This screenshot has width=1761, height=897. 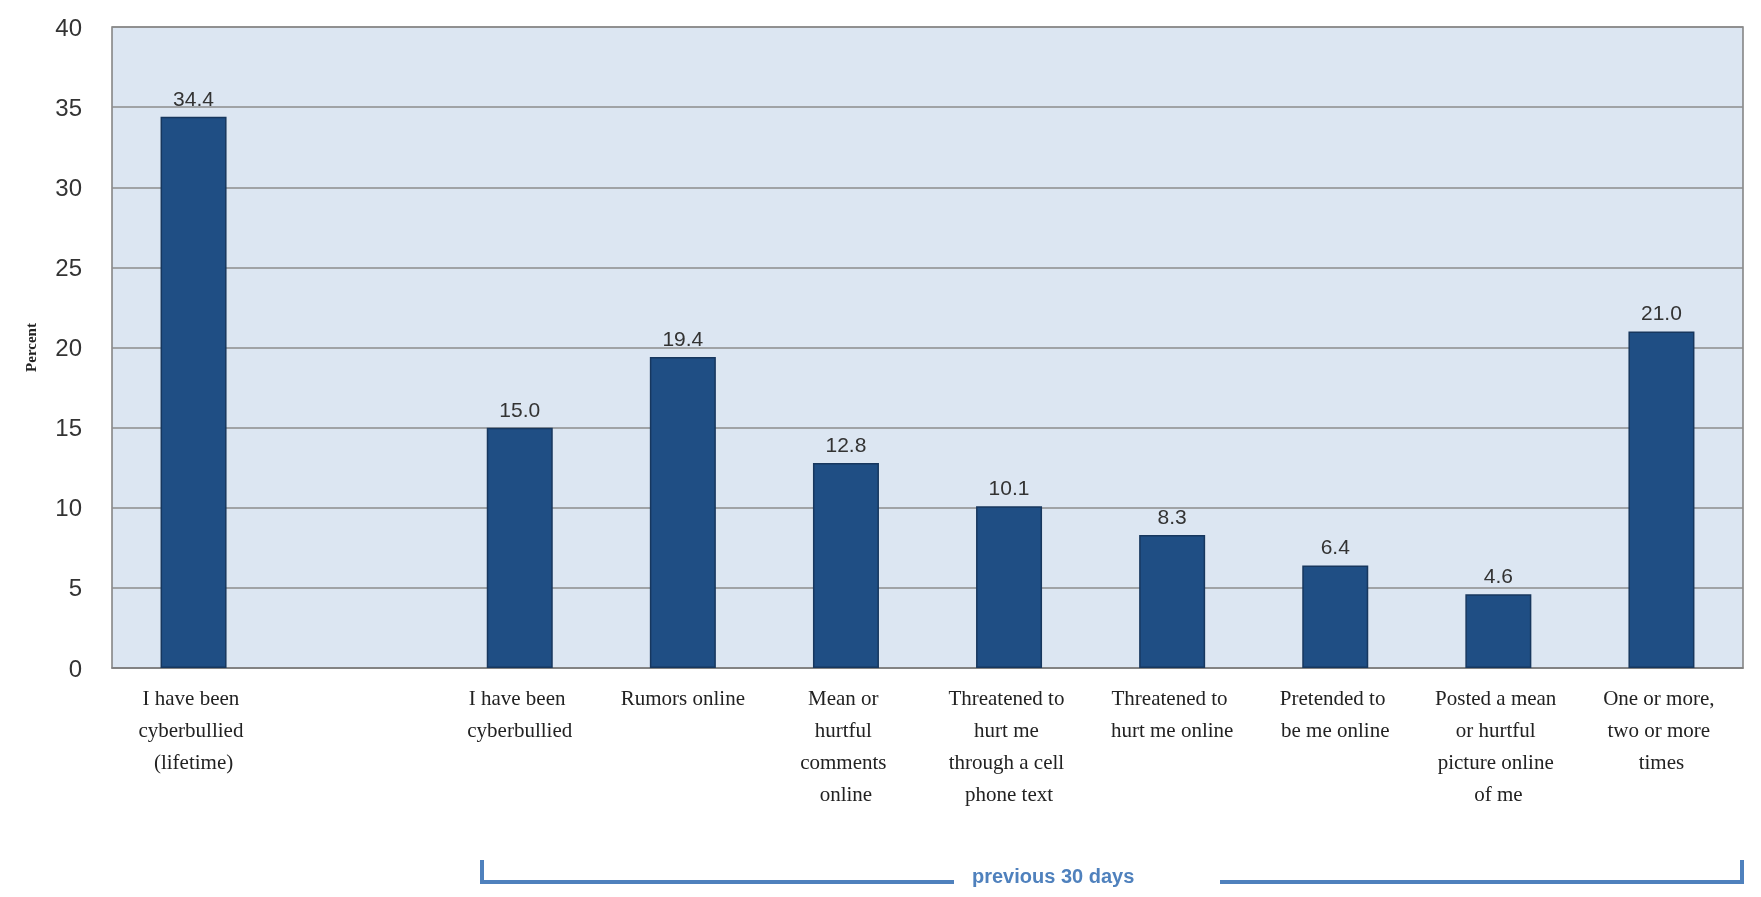 What do you see at coordinates (846, 746) in the screenshot?
I see `x-tick-label: Mean or hurtful comments online` at bounding box center [846, 746].